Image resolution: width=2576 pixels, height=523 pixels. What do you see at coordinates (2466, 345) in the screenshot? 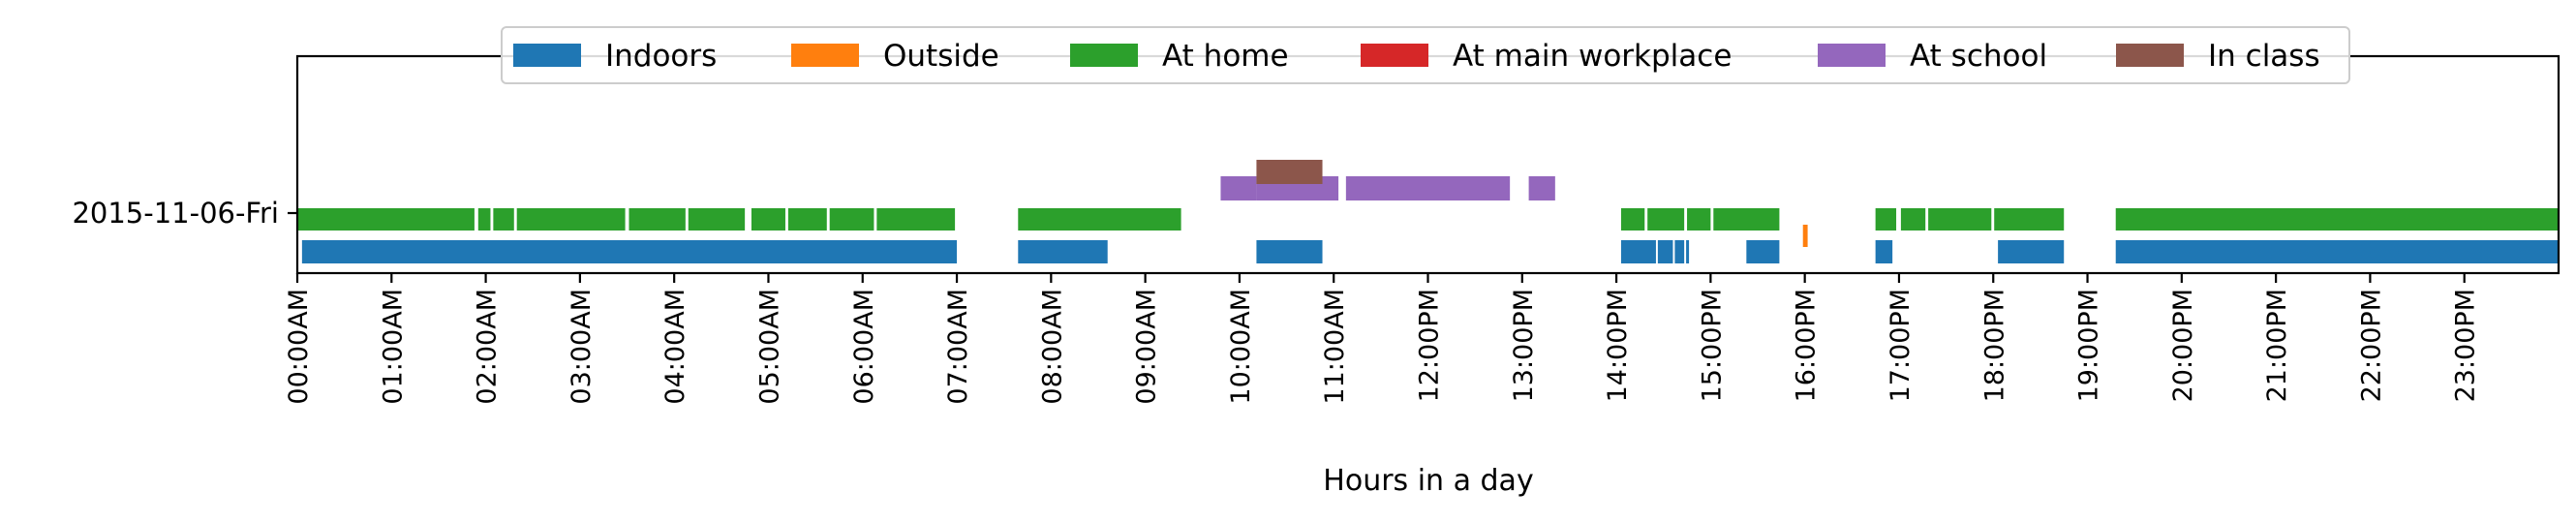
I see `x-tick-label: 23:00PM` at bounding box center [2466, 345].